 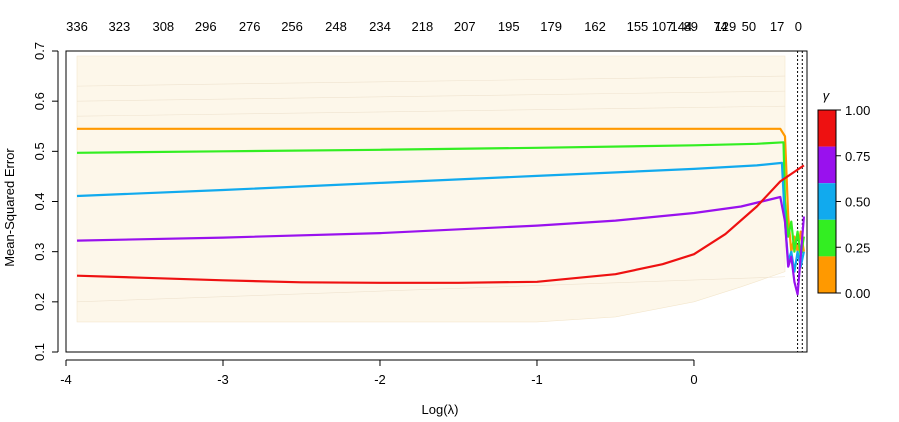 What do you see at coordinates (551, 26) in the screenshot?
I see `top-axis-label: 179` at bounding box center [551, 26].